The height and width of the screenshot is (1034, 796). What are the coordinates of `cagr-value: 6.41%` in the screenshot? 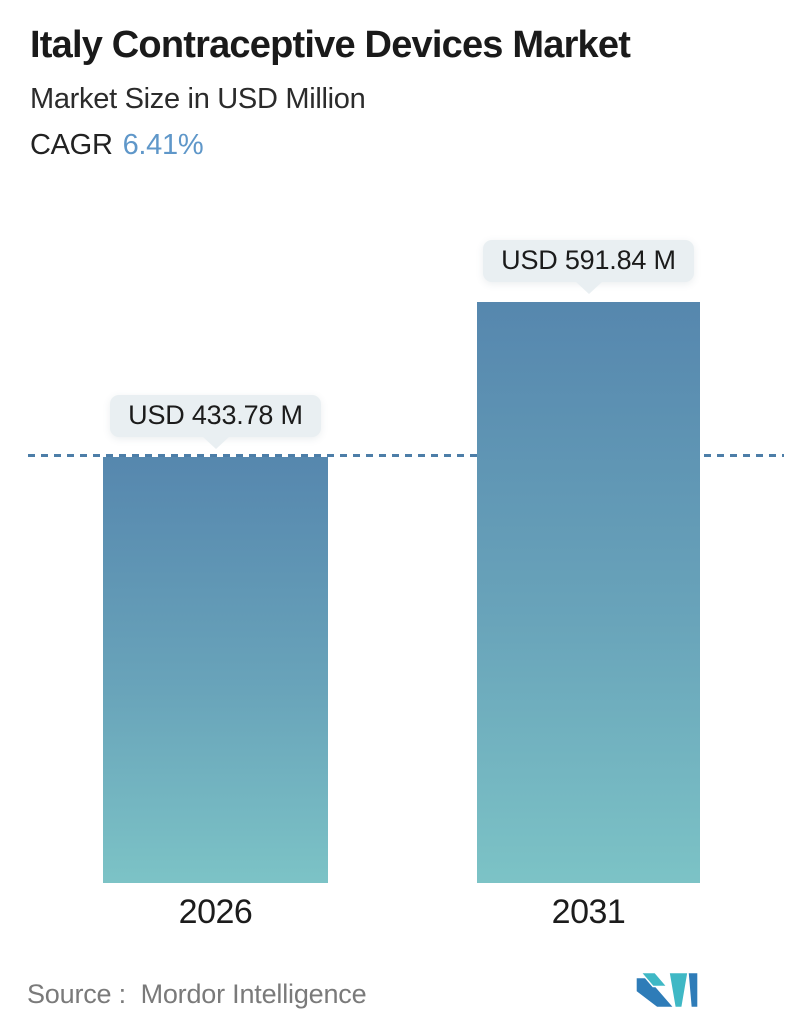 It's located at (163, 144).